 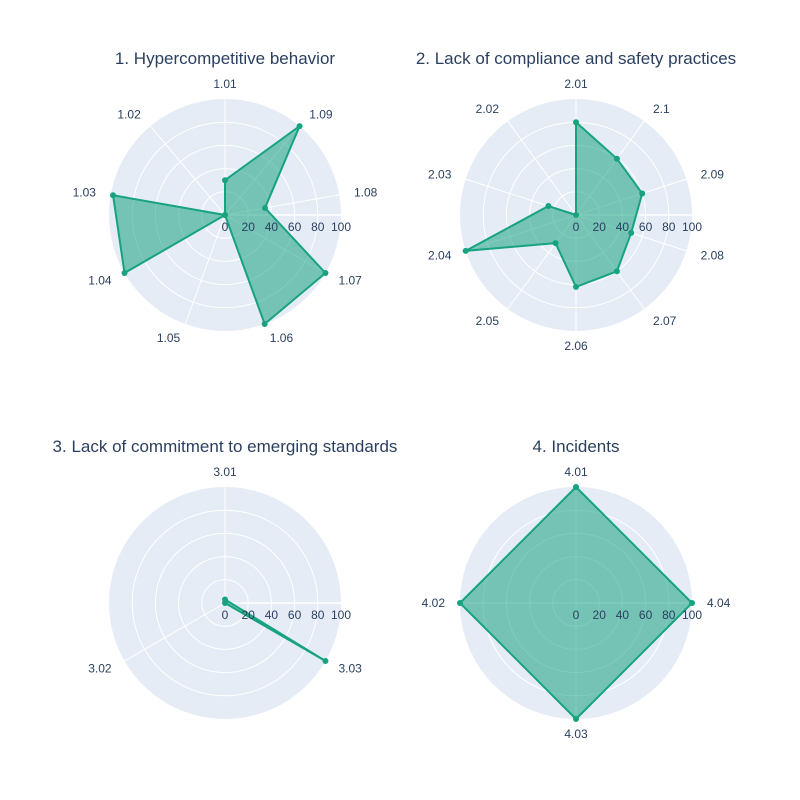 I want to click on category-label: 1.06, so click(x=282, y=338).